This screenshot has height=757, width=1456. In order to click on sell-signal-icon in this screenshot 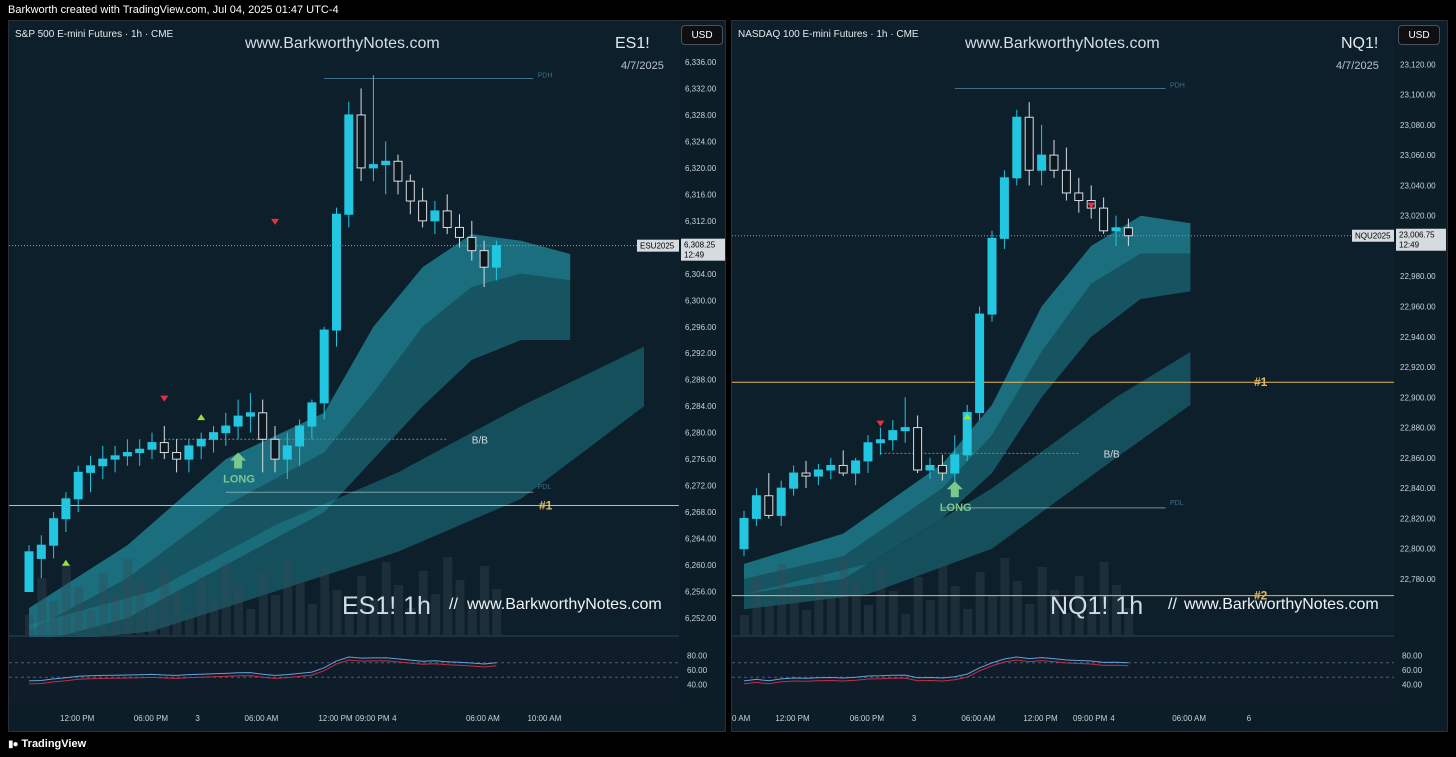, I will do `click(1091, 205)`.